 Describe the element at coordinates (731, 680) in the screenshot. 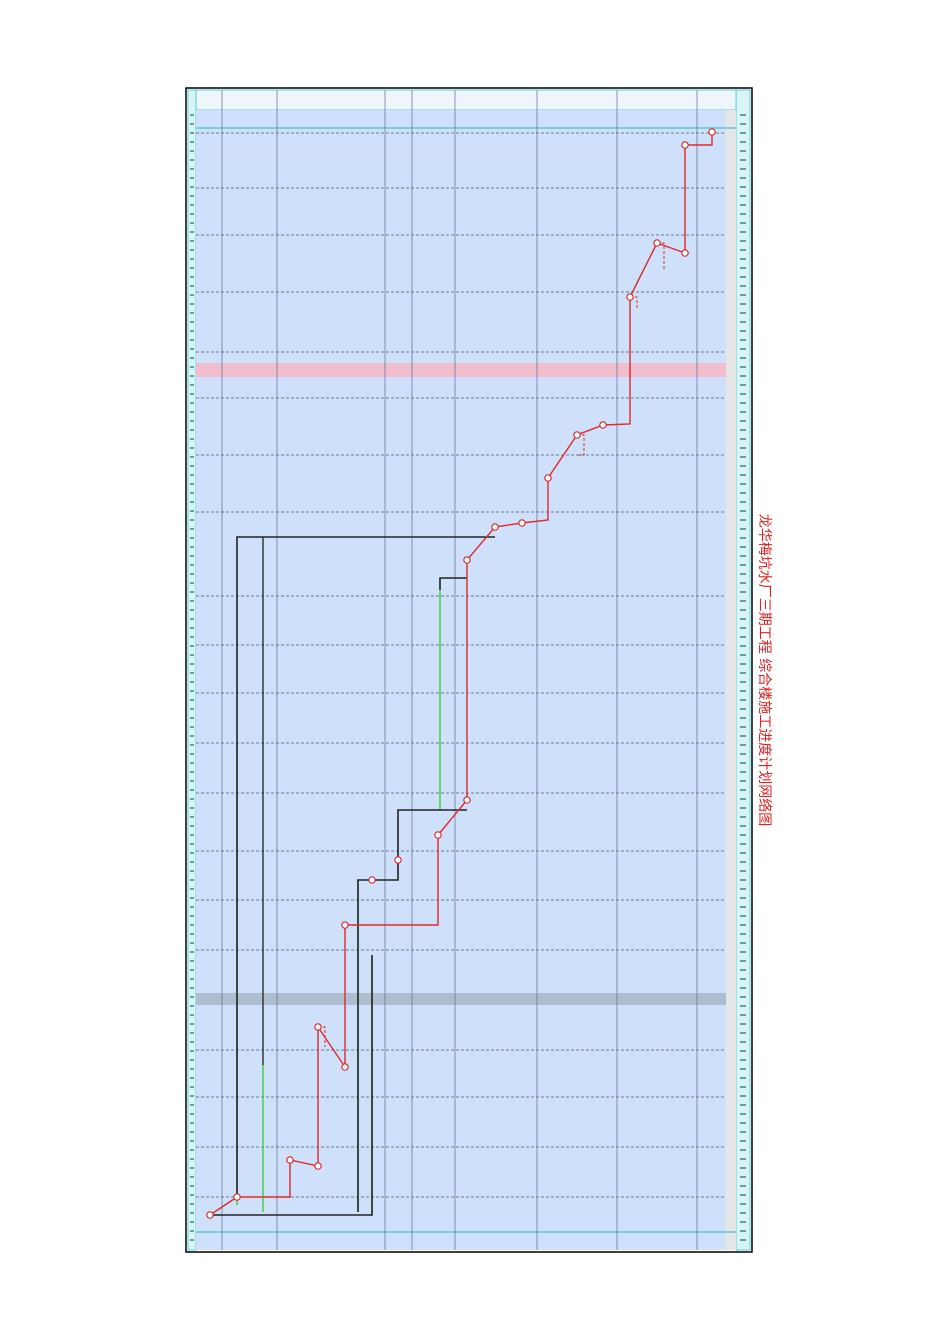

I see `side-column` at that location.